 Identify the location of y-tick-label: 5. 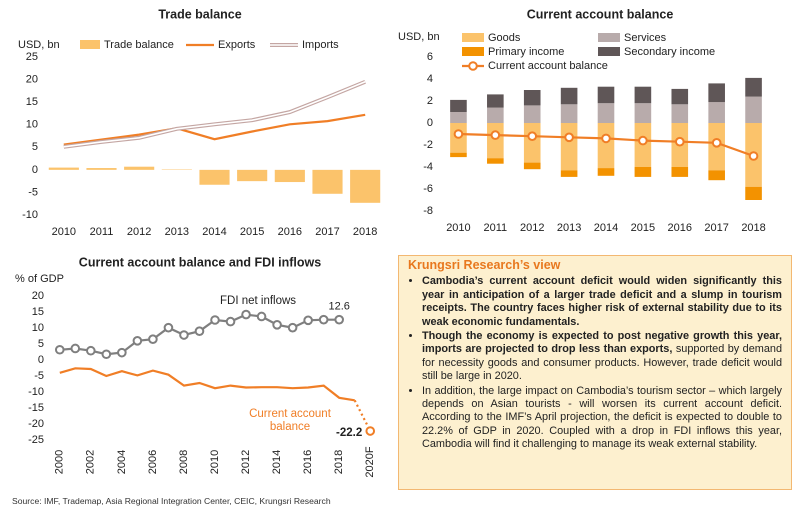
(41, 344).